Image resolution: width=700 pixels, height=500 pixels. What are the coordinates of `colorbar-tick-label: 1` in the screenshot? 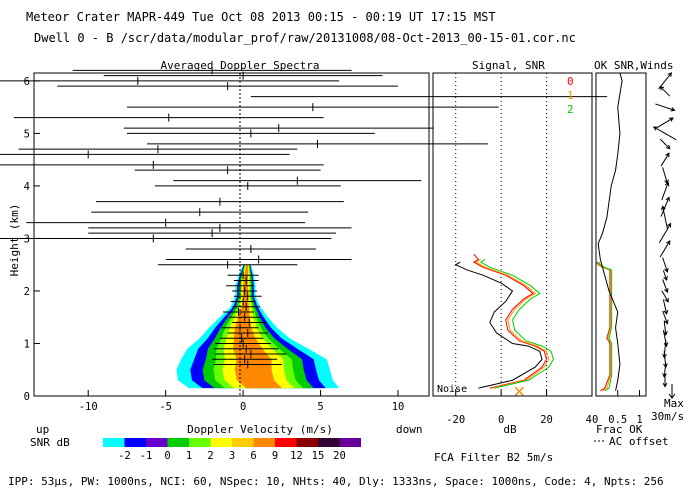 It's located at (189, 456).